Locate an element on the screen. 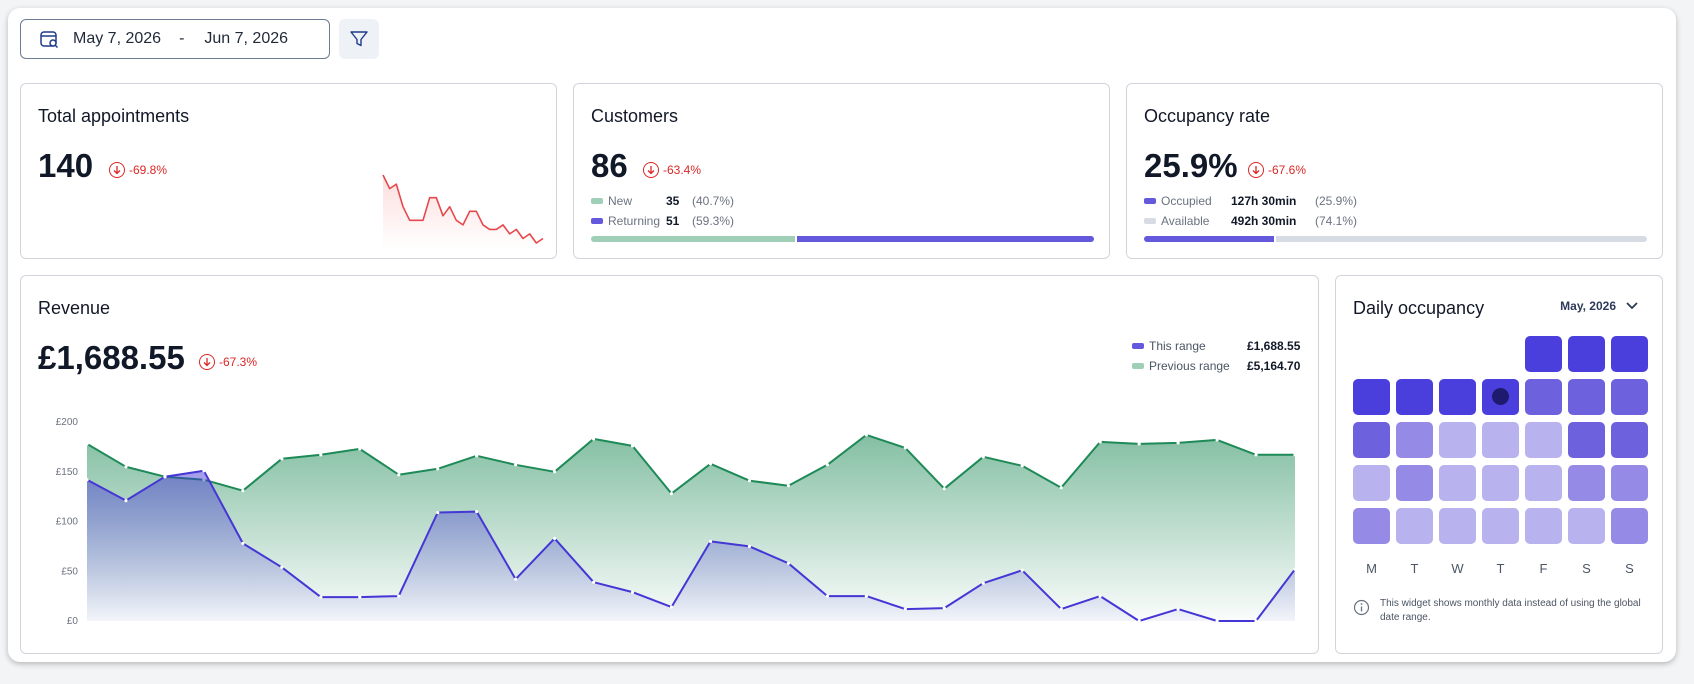 The height and width of the screenshot is (684, 1694). card-title: Occupancy rate is located at coordinates (1207, 116).